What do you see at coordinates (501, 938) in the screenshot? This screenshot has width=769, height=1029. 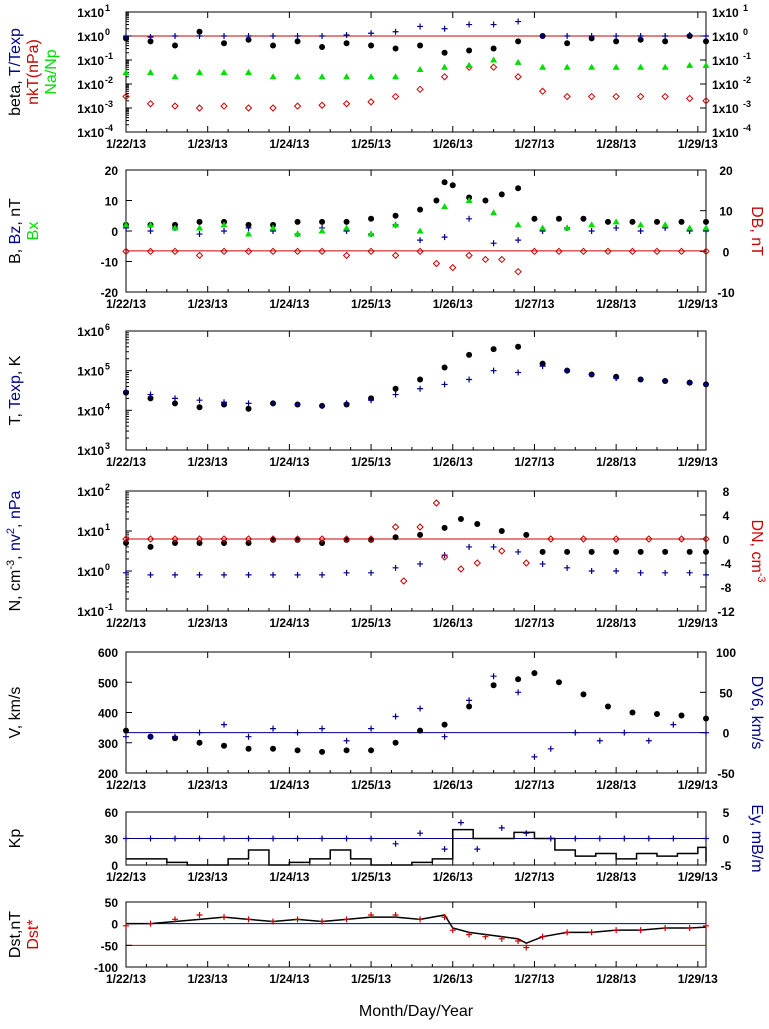 I see `Dst*-point-17` at bounding box center [501, 938].